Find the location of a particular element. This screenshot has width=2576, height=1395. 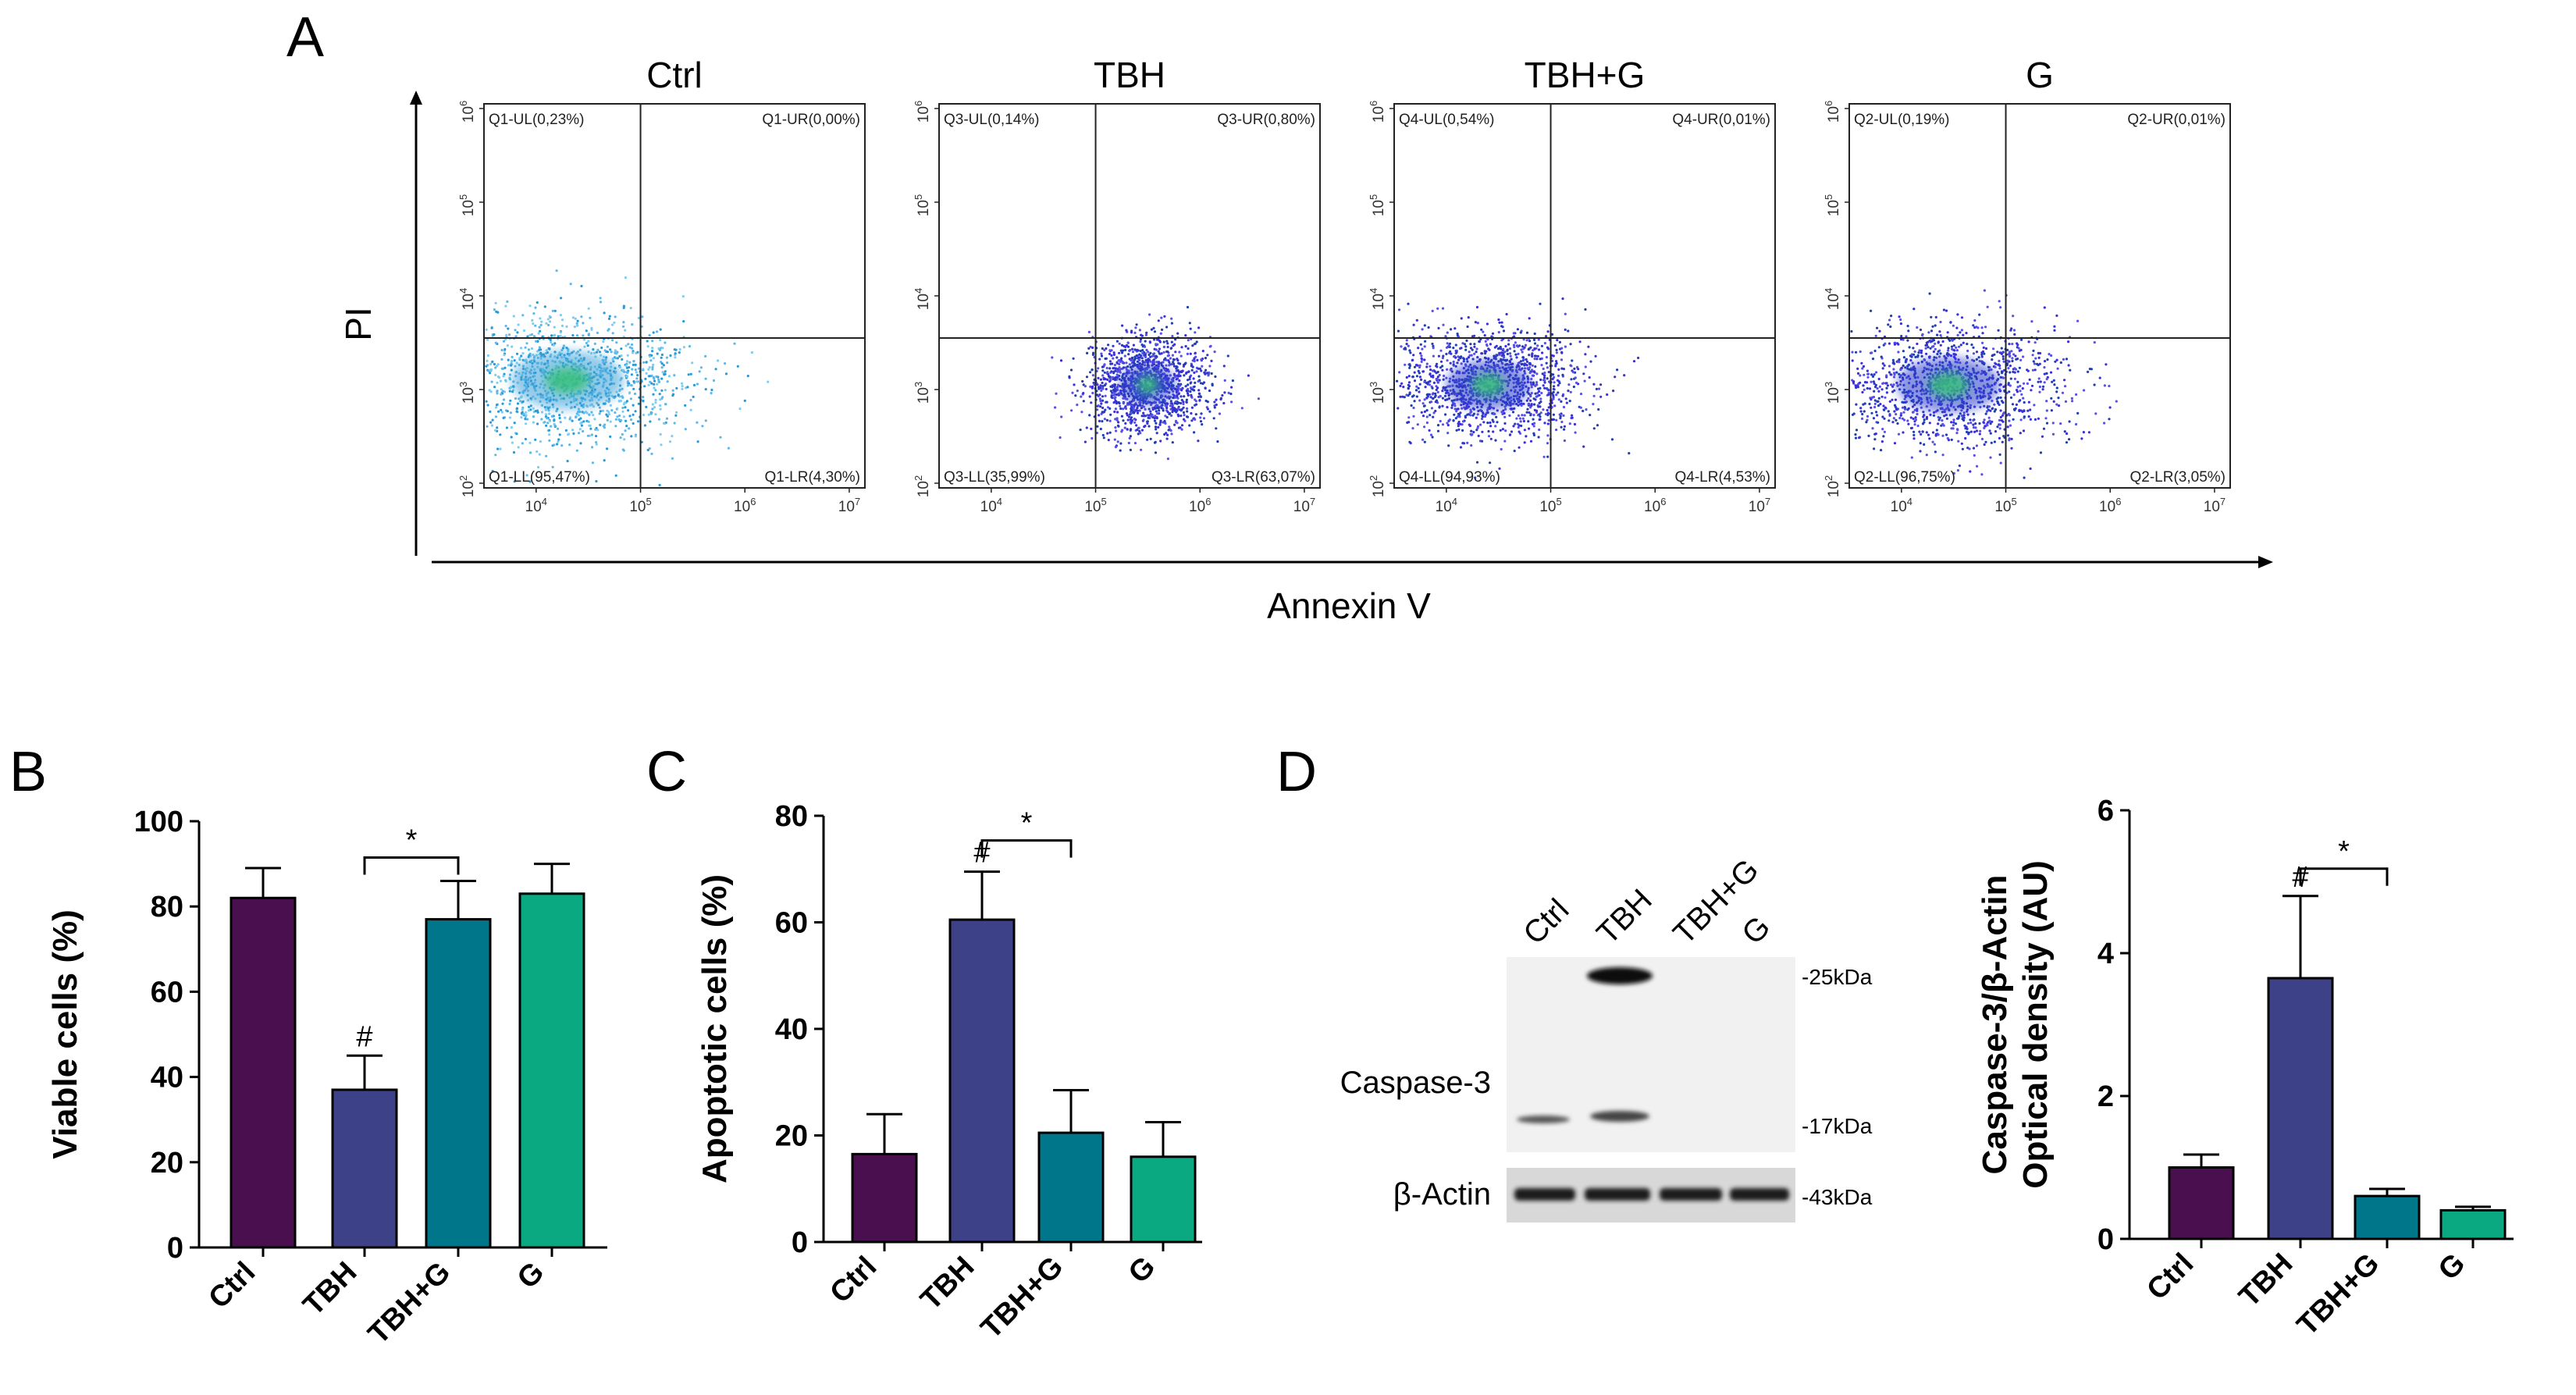

panel-label-a: A is located at coordinates (305, 37).